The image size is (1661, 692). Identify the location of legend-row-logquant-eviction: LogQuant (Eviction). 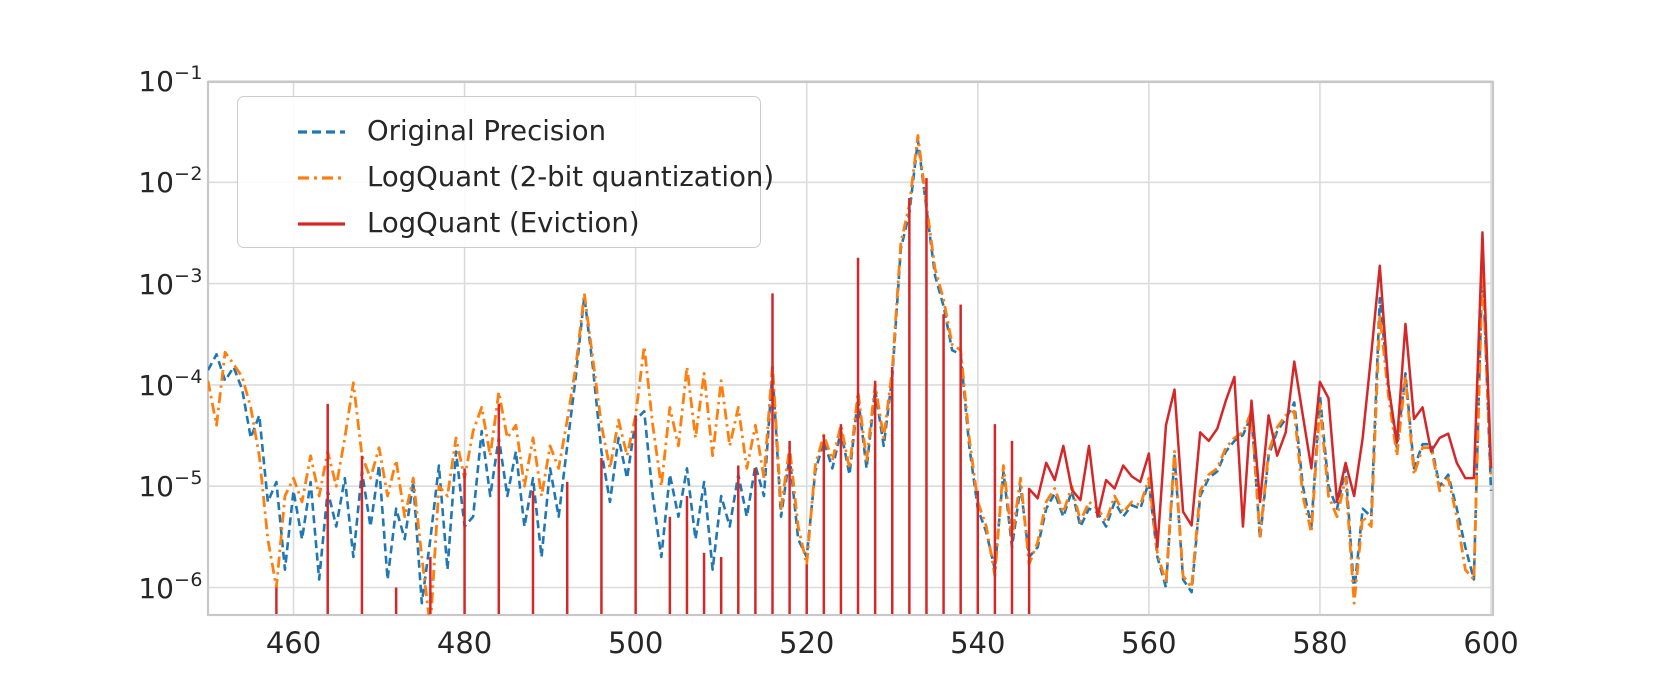
(529, 224).